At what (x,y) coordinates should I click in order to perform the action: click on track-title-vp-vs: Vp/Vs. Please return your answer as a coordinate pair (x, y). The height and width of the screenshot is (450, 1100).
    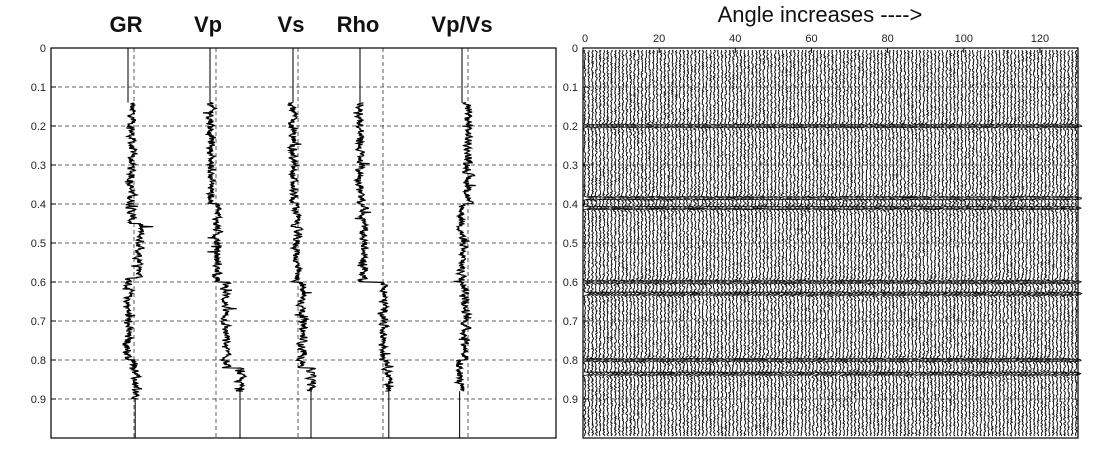
    Looking at the image, I should click on (461, 24).